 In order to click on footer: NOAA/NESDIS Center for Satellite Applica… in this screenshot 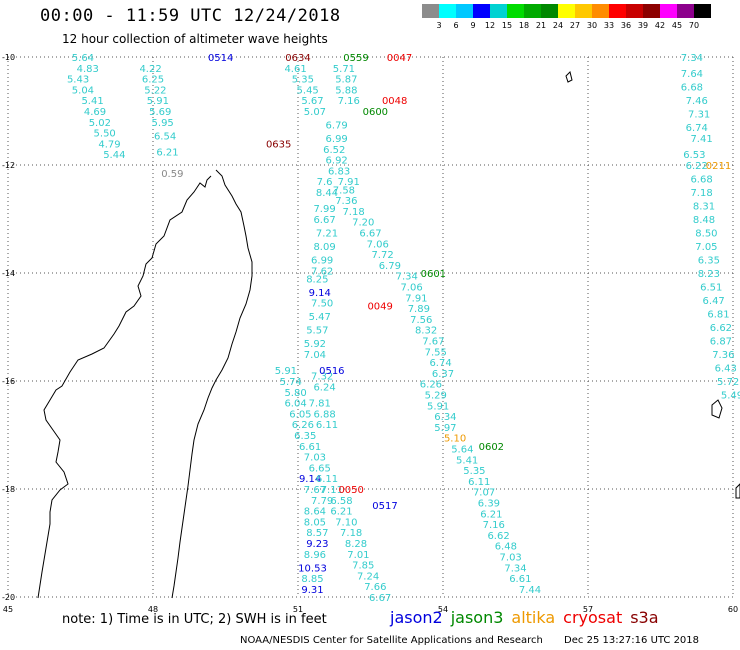, I will do `click(469, 640)`.